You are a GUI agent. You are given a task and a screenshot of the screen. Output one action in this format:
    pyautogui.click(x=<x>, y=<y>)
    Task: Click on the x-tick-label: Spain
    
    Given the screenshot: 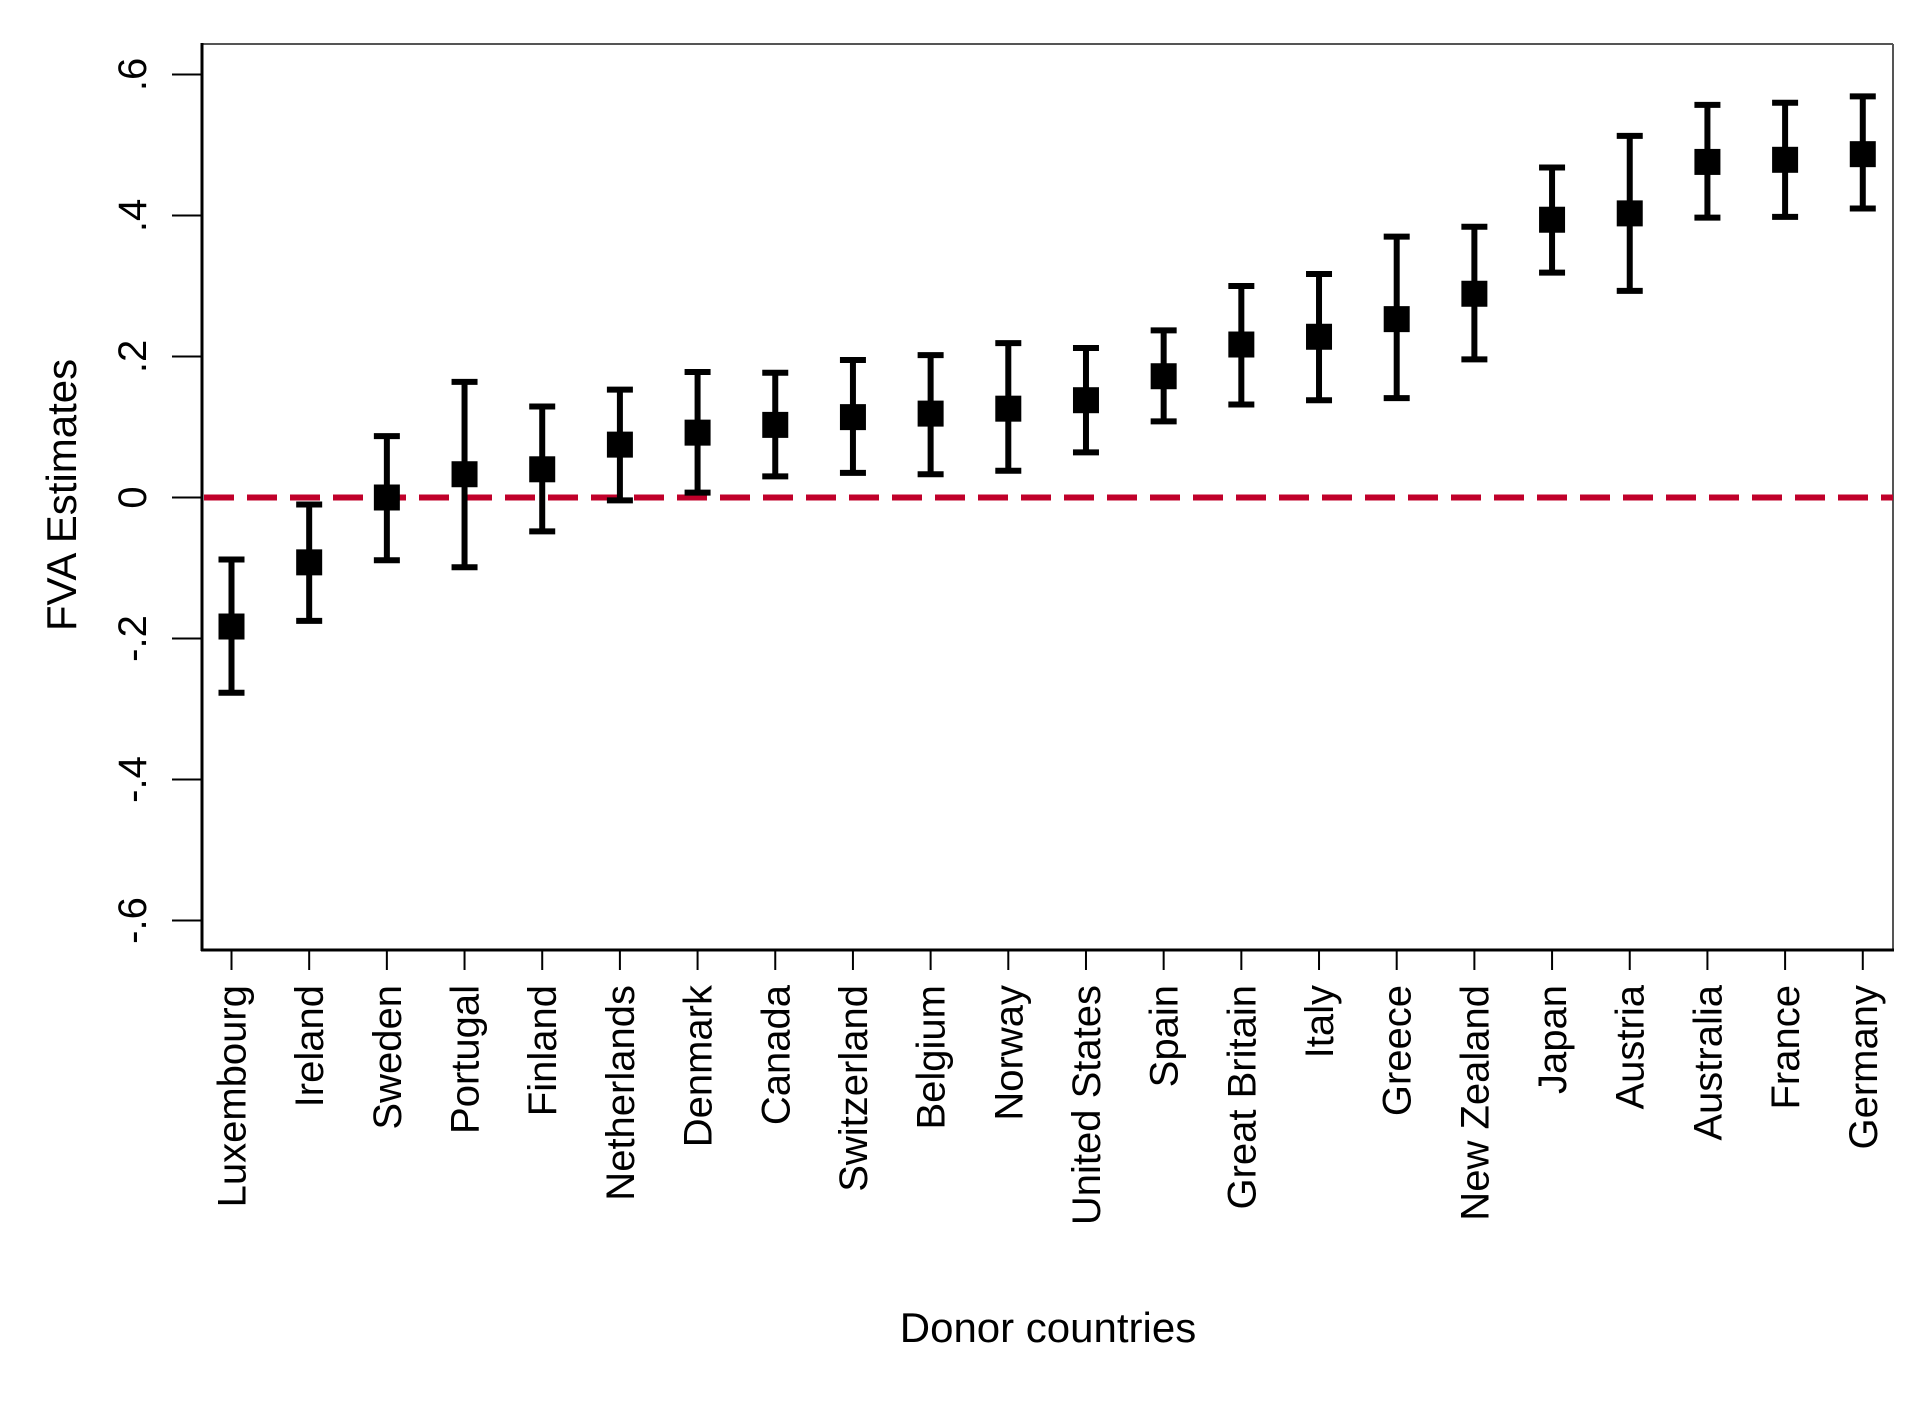 What is the action you would take?
    pyautogui.click(x=1165, y=1036)
    